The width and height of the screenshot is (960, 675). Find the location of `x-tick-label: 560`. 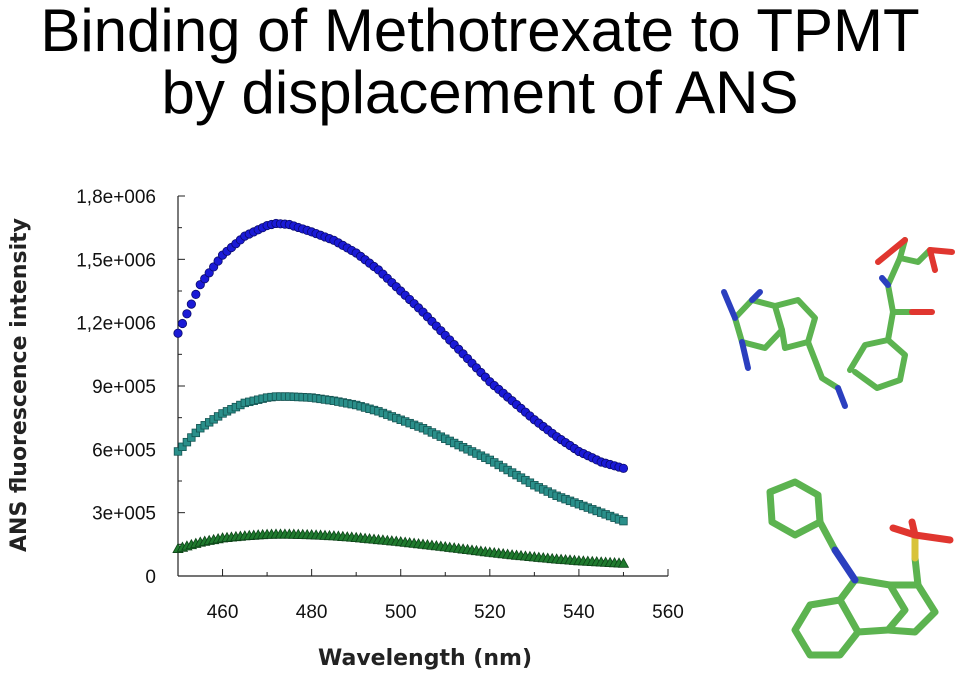

x-tick-label: 560 is located at coordinates (668, 612).